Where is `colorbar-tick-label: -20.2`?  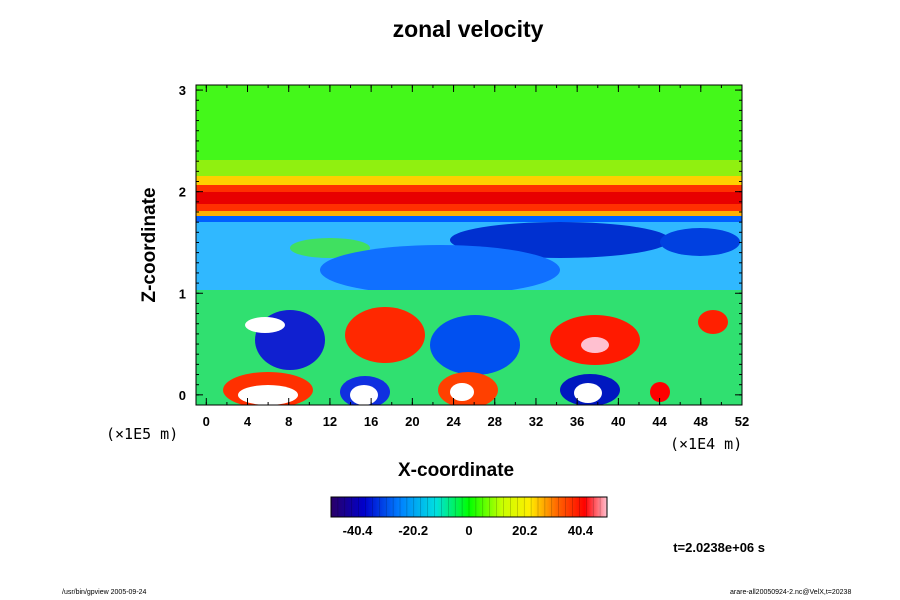 colorbar-tick-label: -20.2 is located at coordinates (413, 530).